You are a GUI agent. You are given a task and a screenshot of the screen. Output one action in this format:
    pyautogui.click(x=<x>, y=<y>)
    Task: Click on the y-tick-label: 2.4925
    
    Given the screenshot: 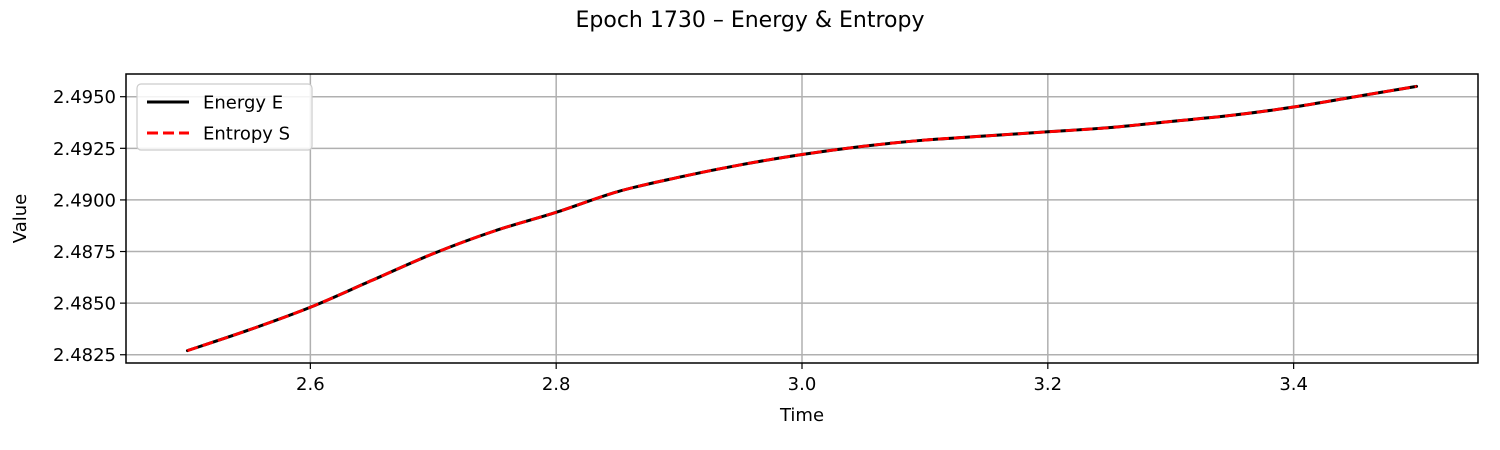 What is the action you would take?
    pyautogui.click(x=84, y=149)
    